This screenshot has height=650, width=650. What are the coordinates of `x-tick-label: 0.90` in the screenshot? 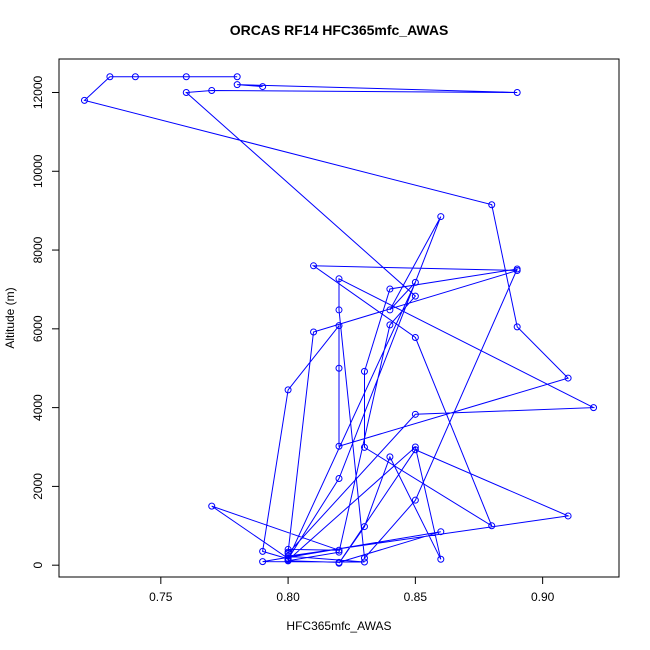 It's located at (543, 597).